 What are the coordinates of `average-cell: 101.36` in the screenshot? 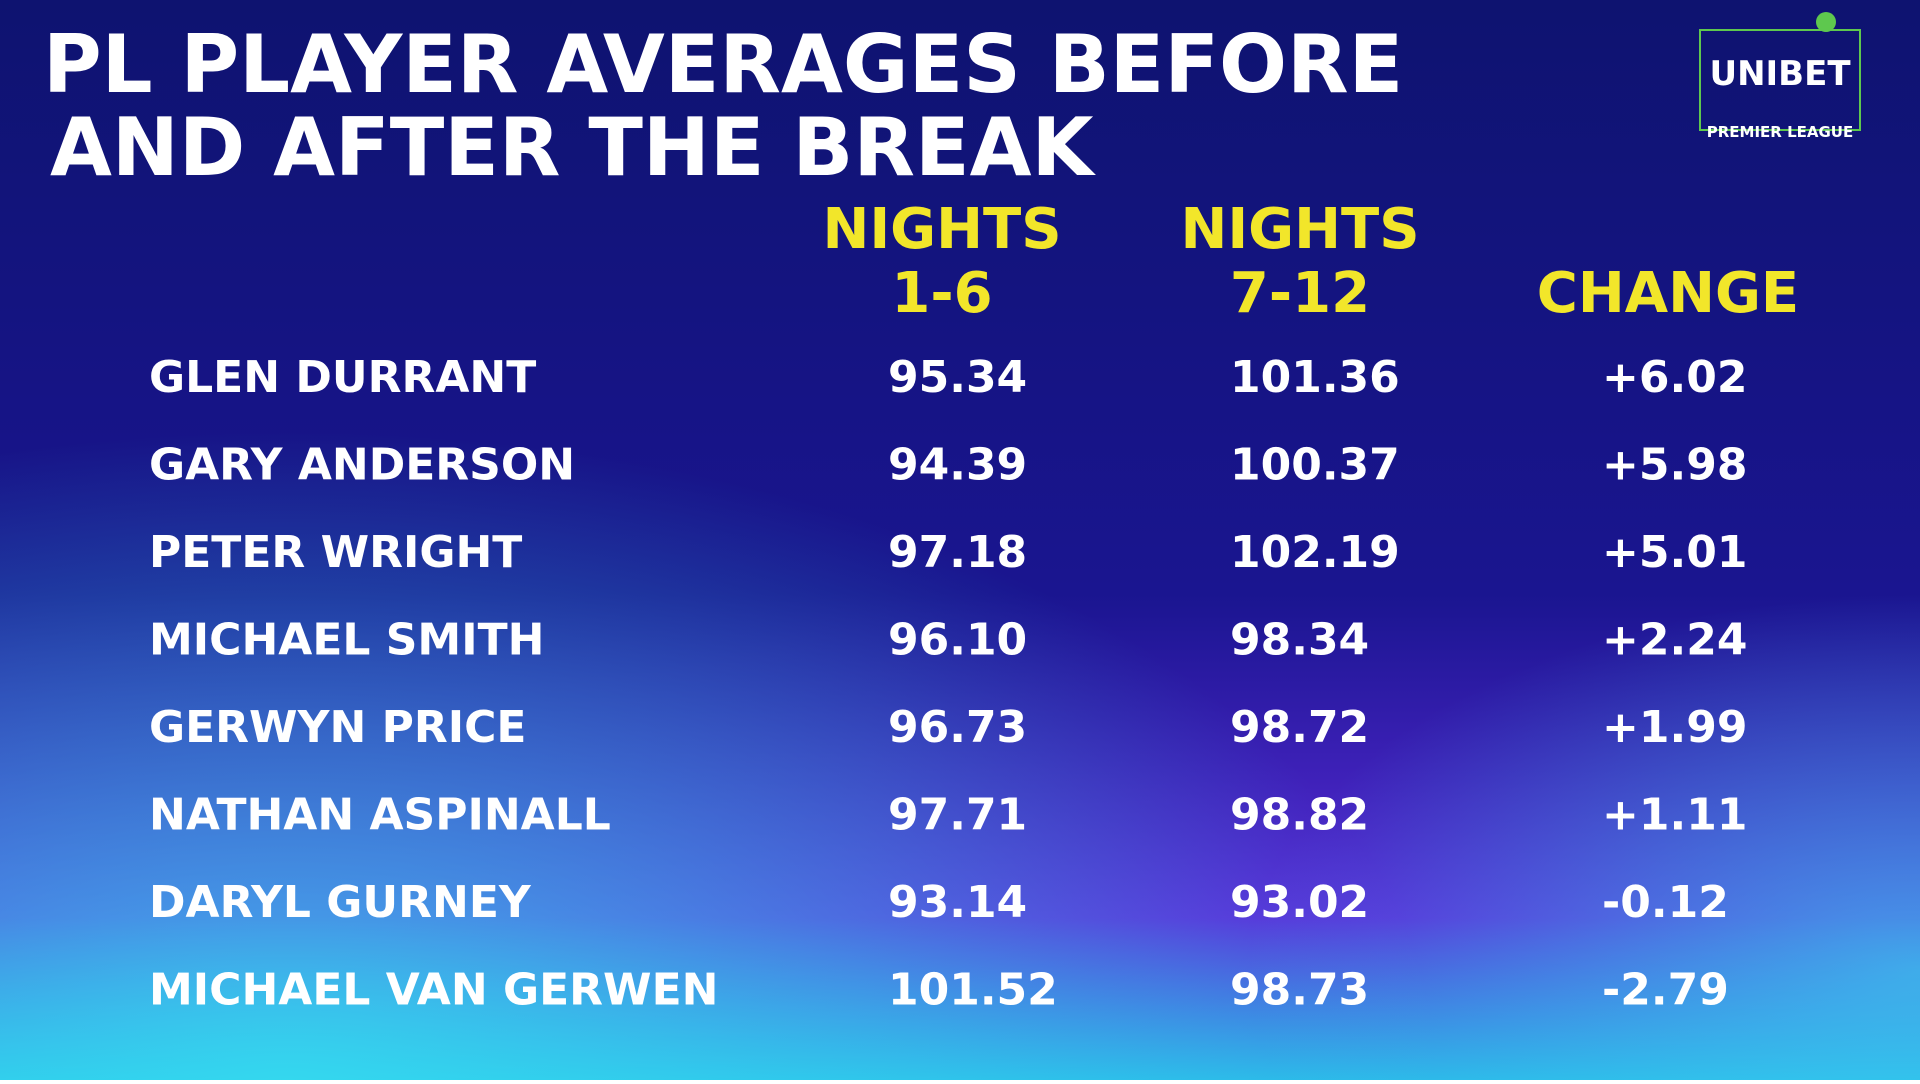 It's located at (1315, 377).